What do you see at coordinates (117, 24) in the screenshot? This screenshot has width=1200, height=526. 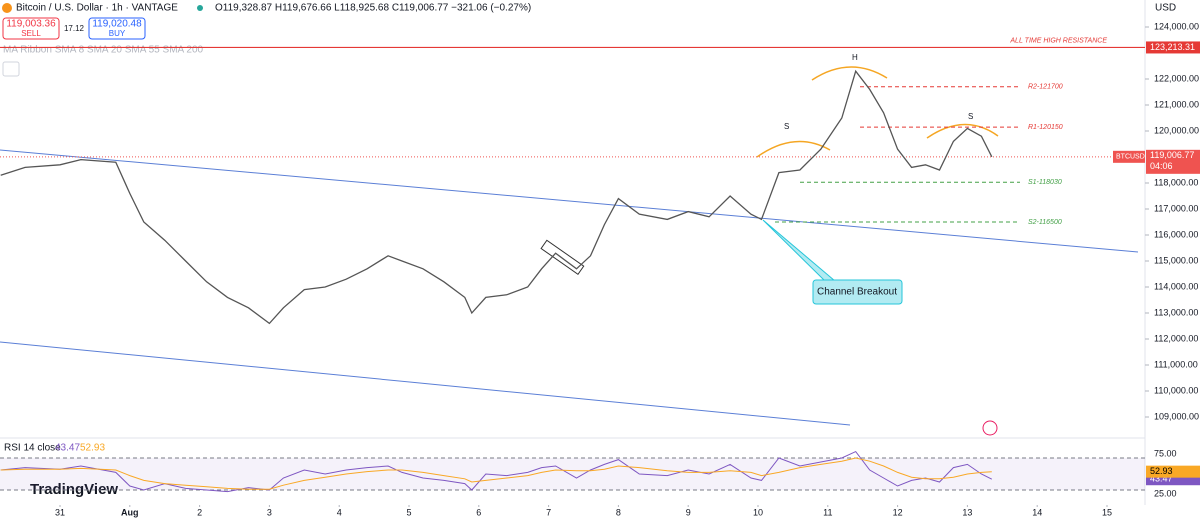 I see `buy-price: 119,020.48` at bounding box center [117, 24].